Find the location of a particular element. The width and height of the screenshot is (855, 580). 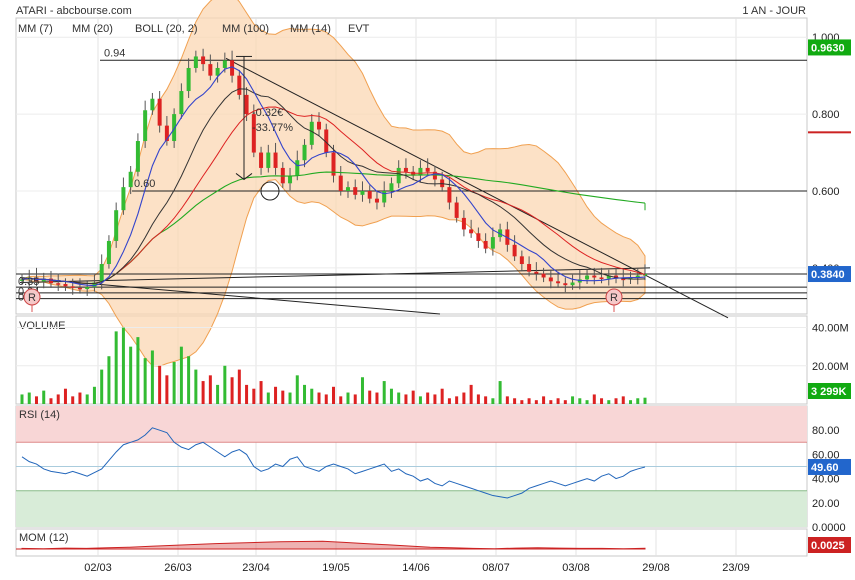

rsi-line is located at coordinates (333, 463).